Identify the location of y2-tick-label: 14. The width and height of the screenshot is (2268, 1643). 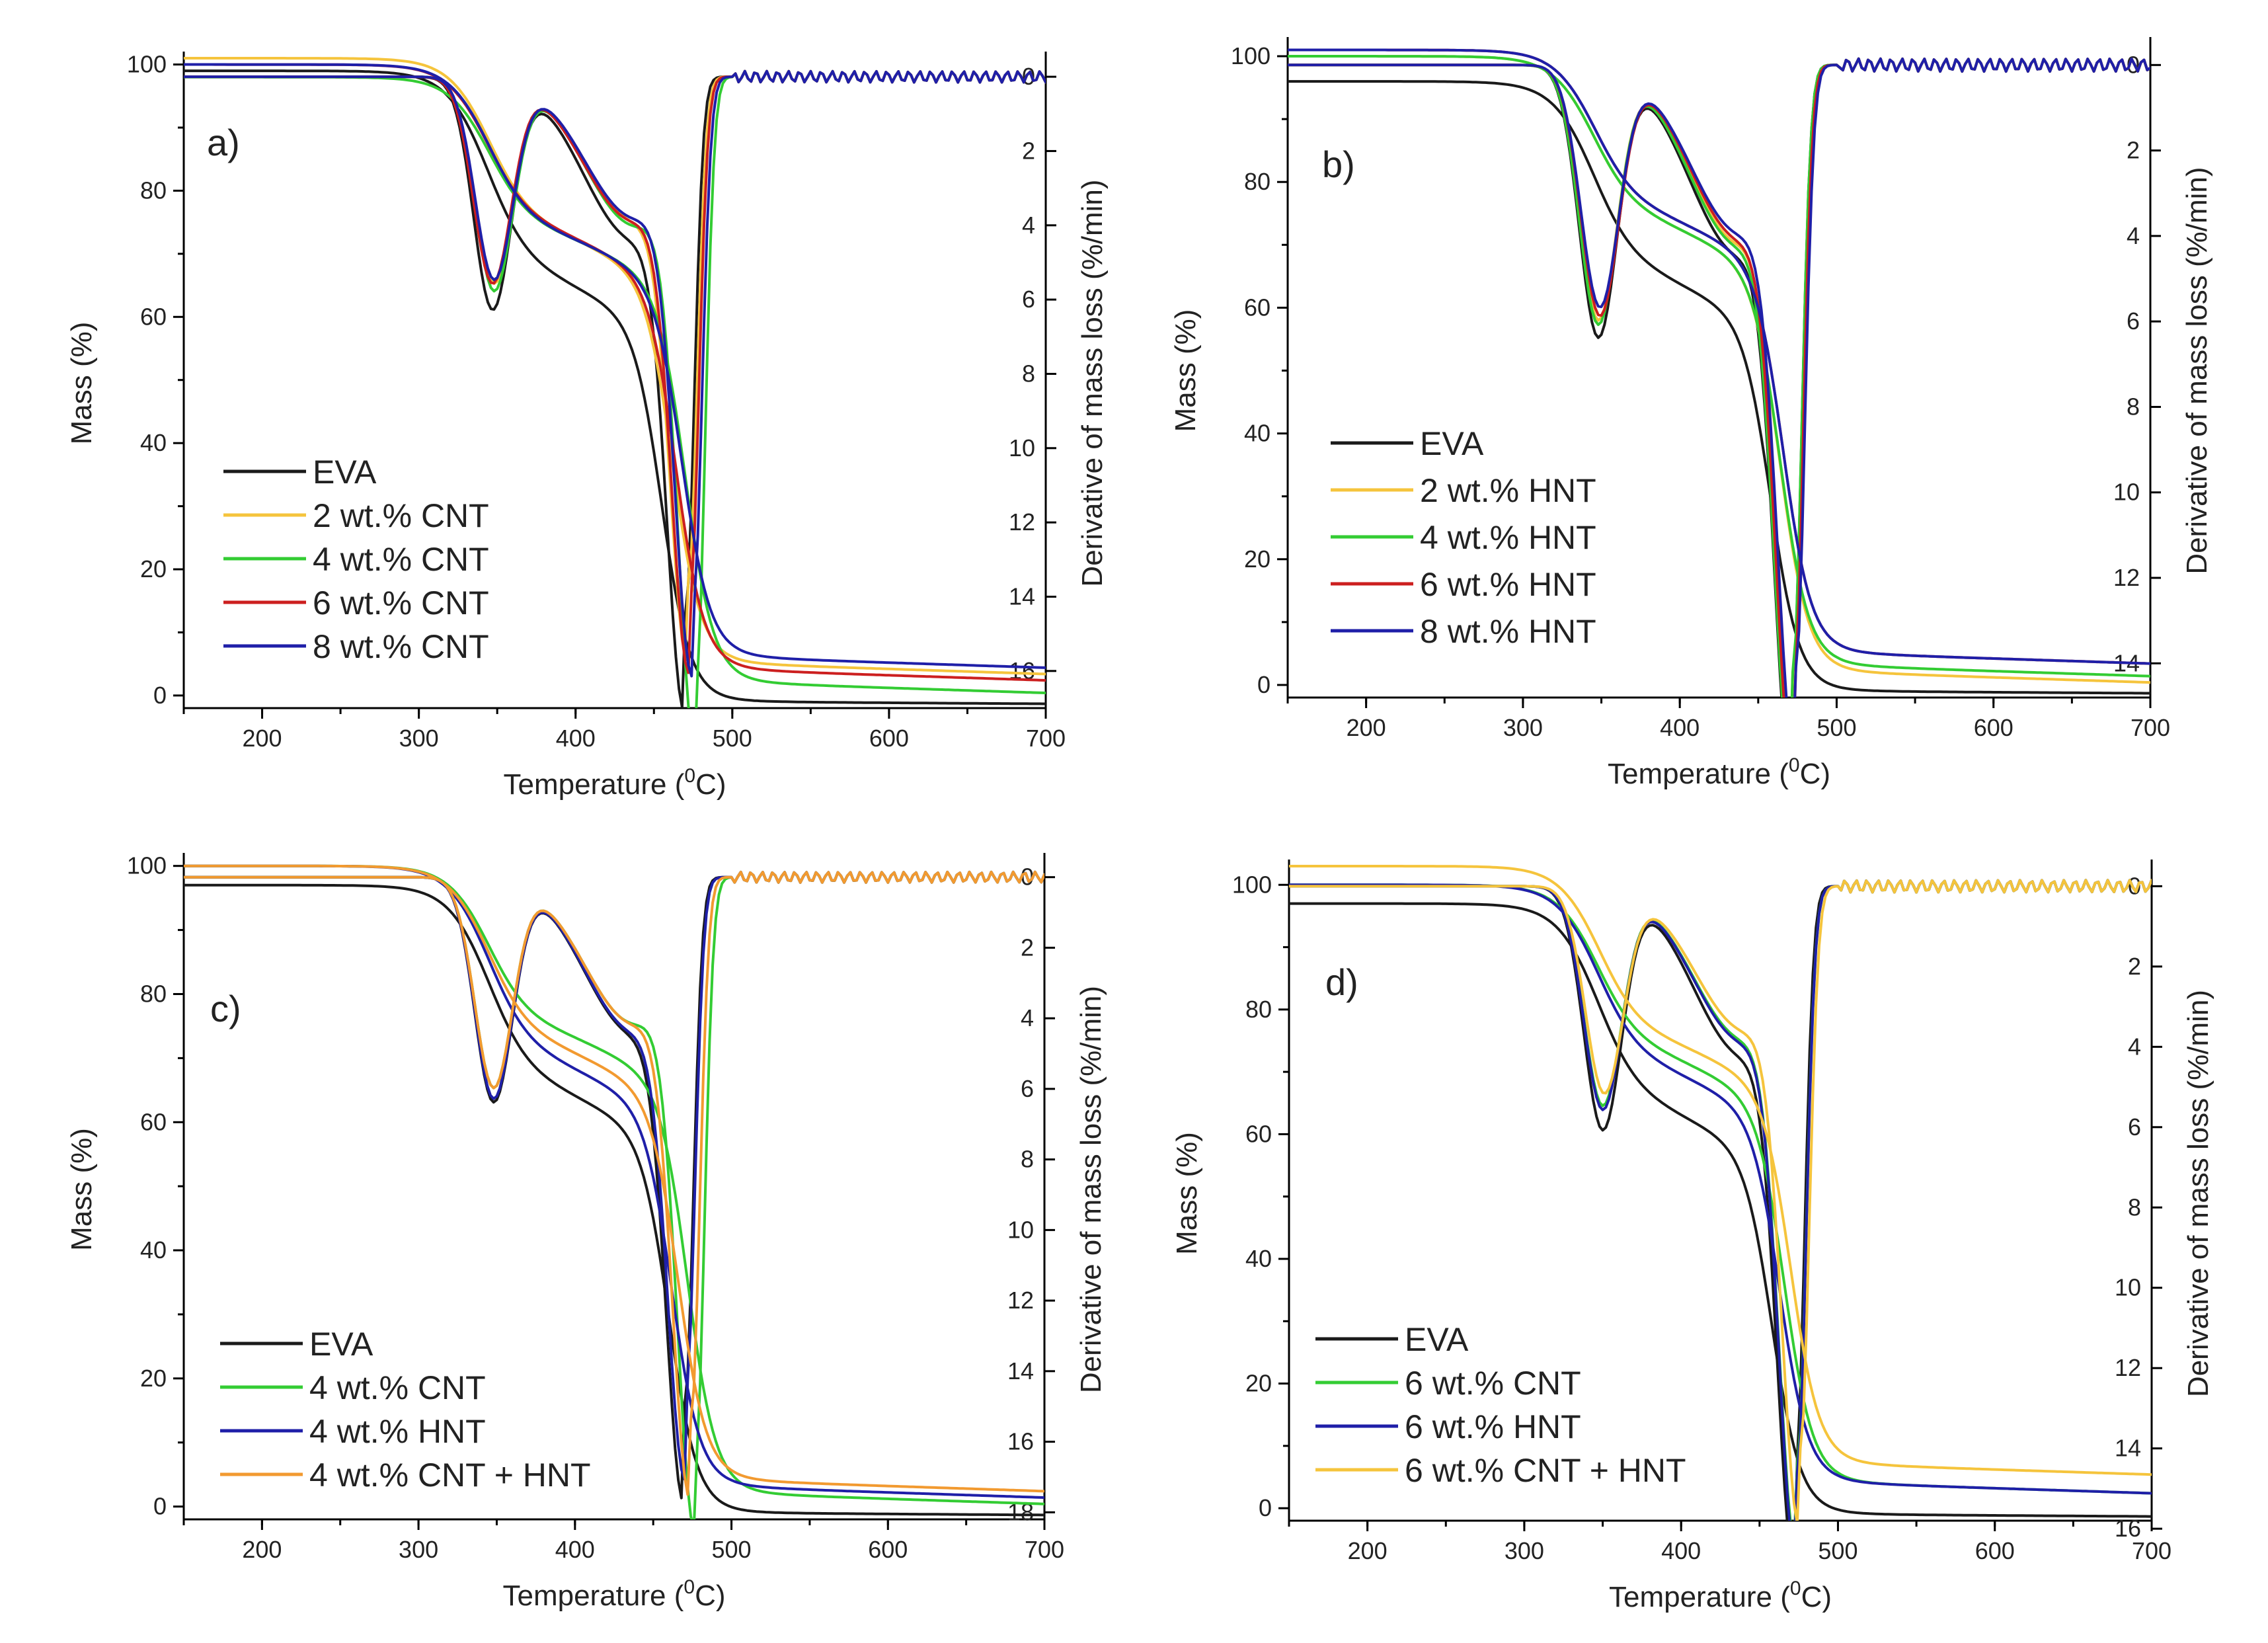
(1020, 1371).